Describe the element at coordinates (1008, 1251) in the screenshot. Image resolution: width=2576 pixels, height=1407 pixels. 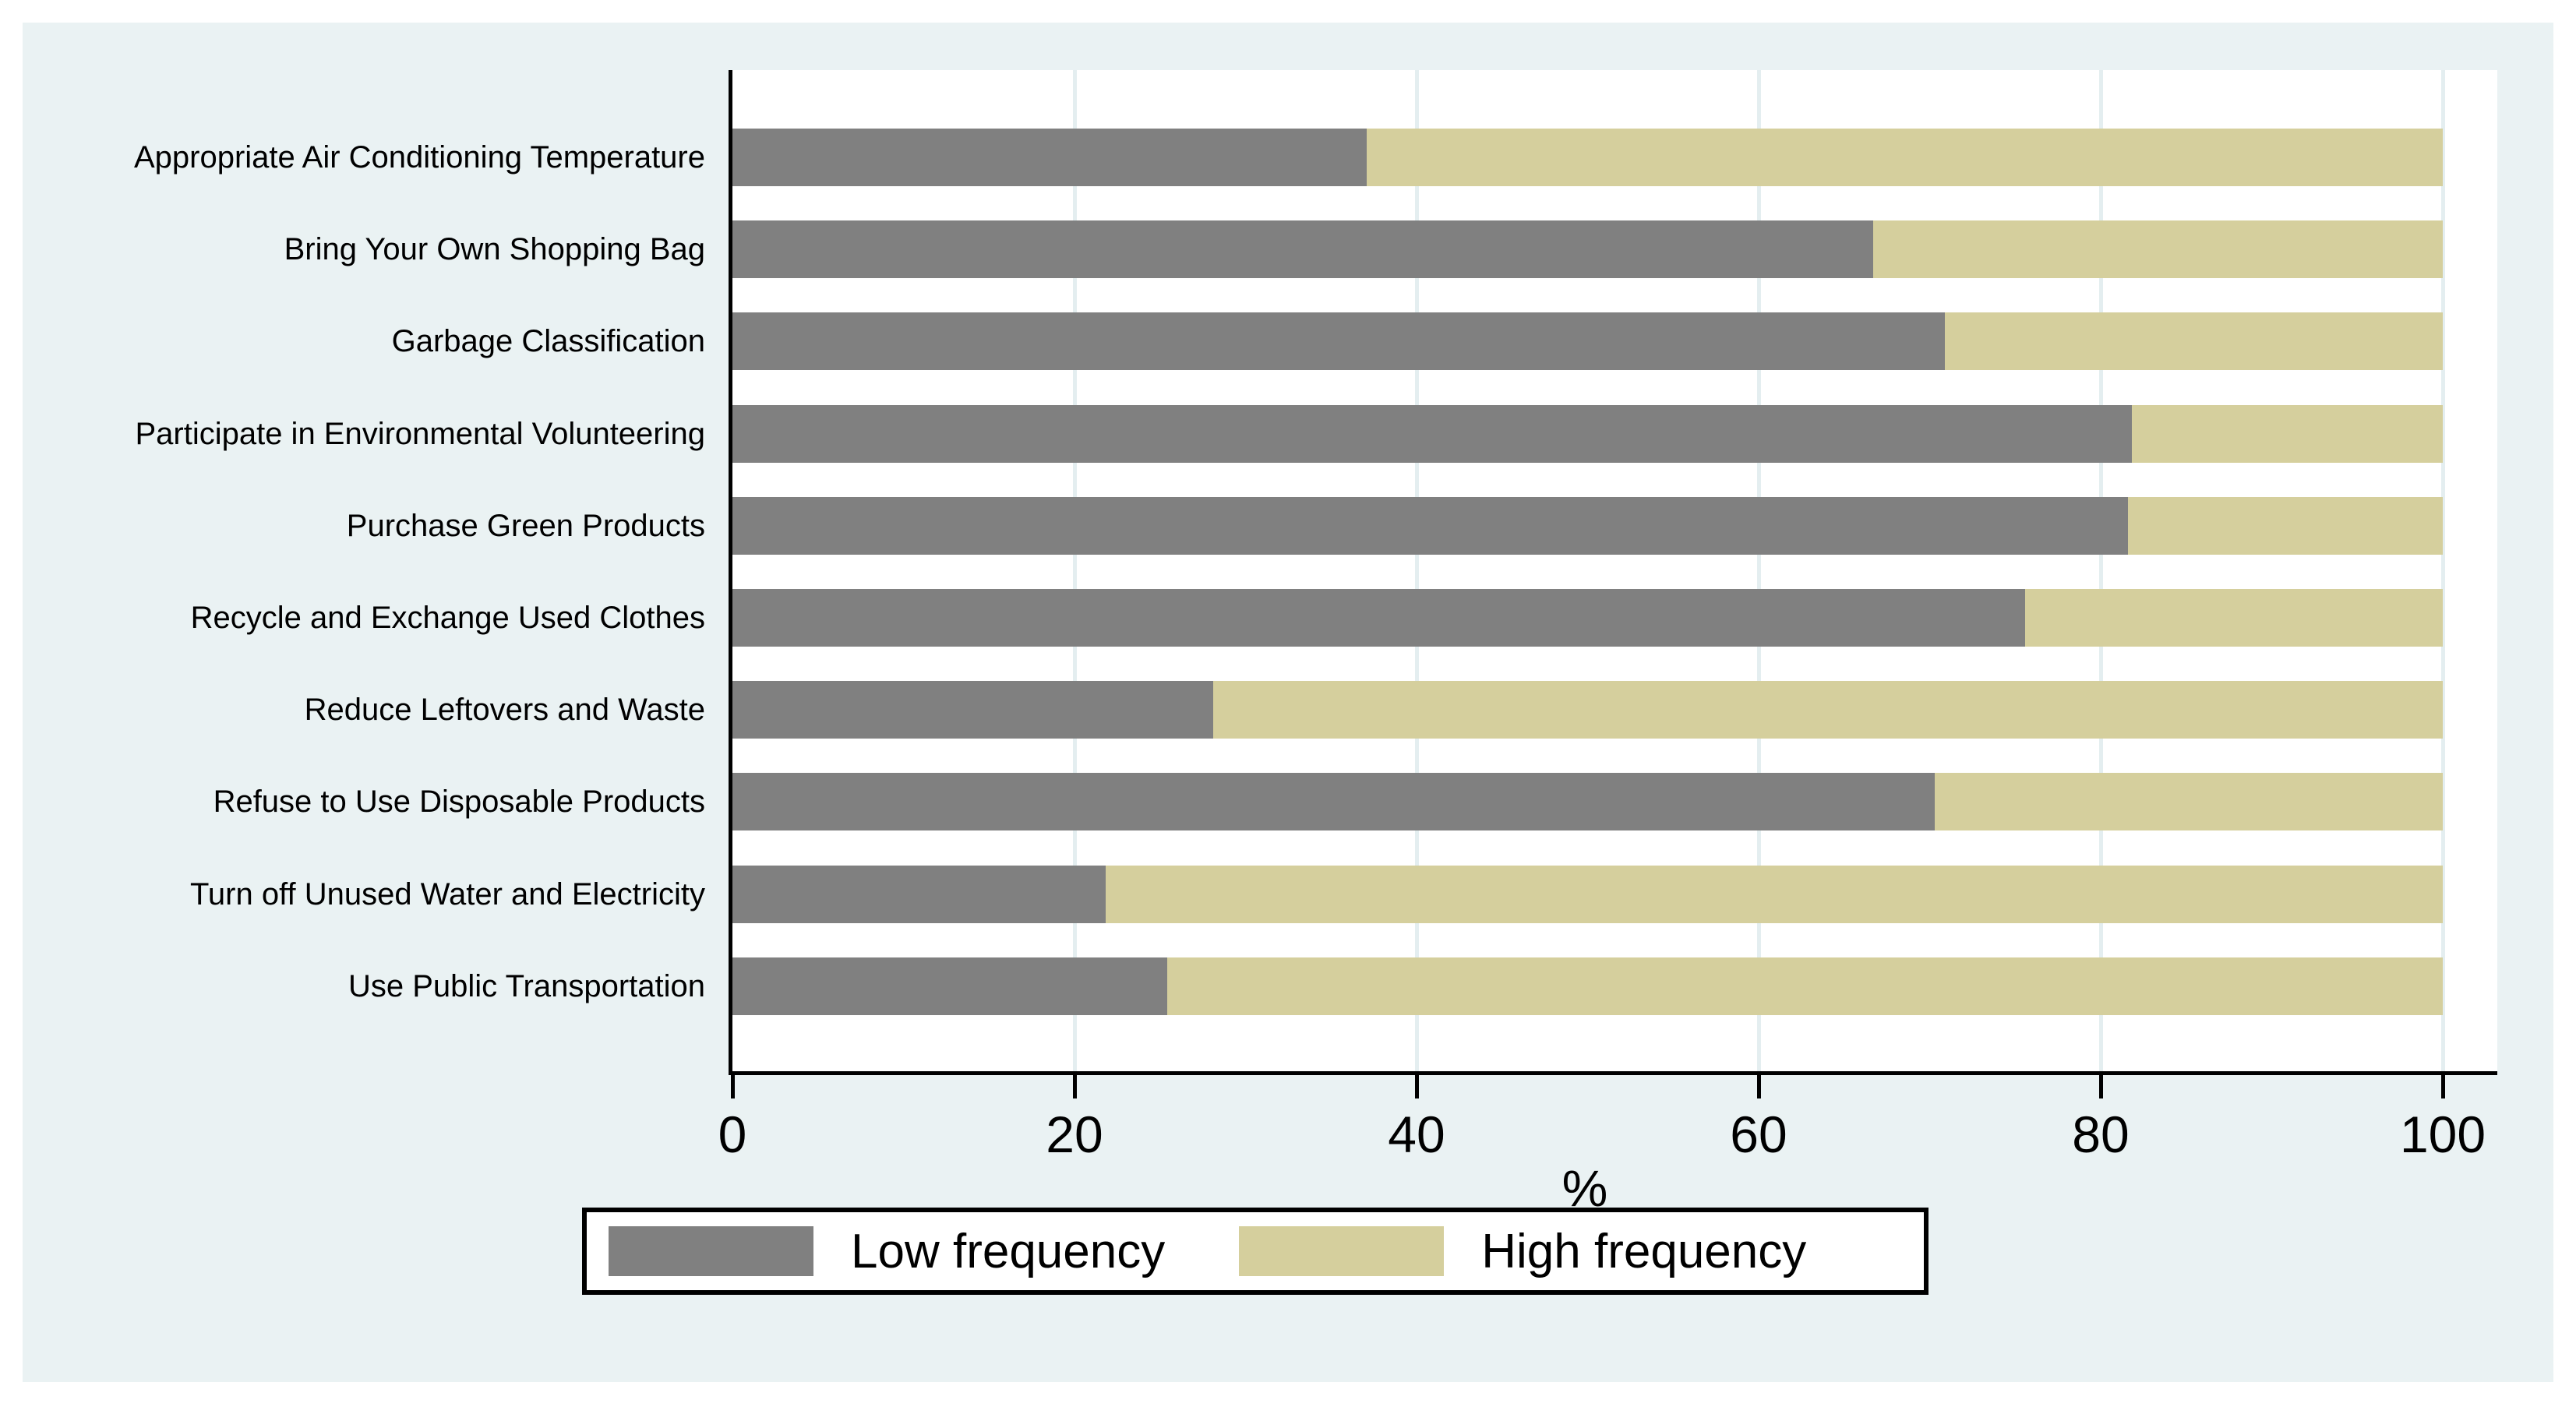
I see `legend-label-low-frequency: Low frequency` at that location.